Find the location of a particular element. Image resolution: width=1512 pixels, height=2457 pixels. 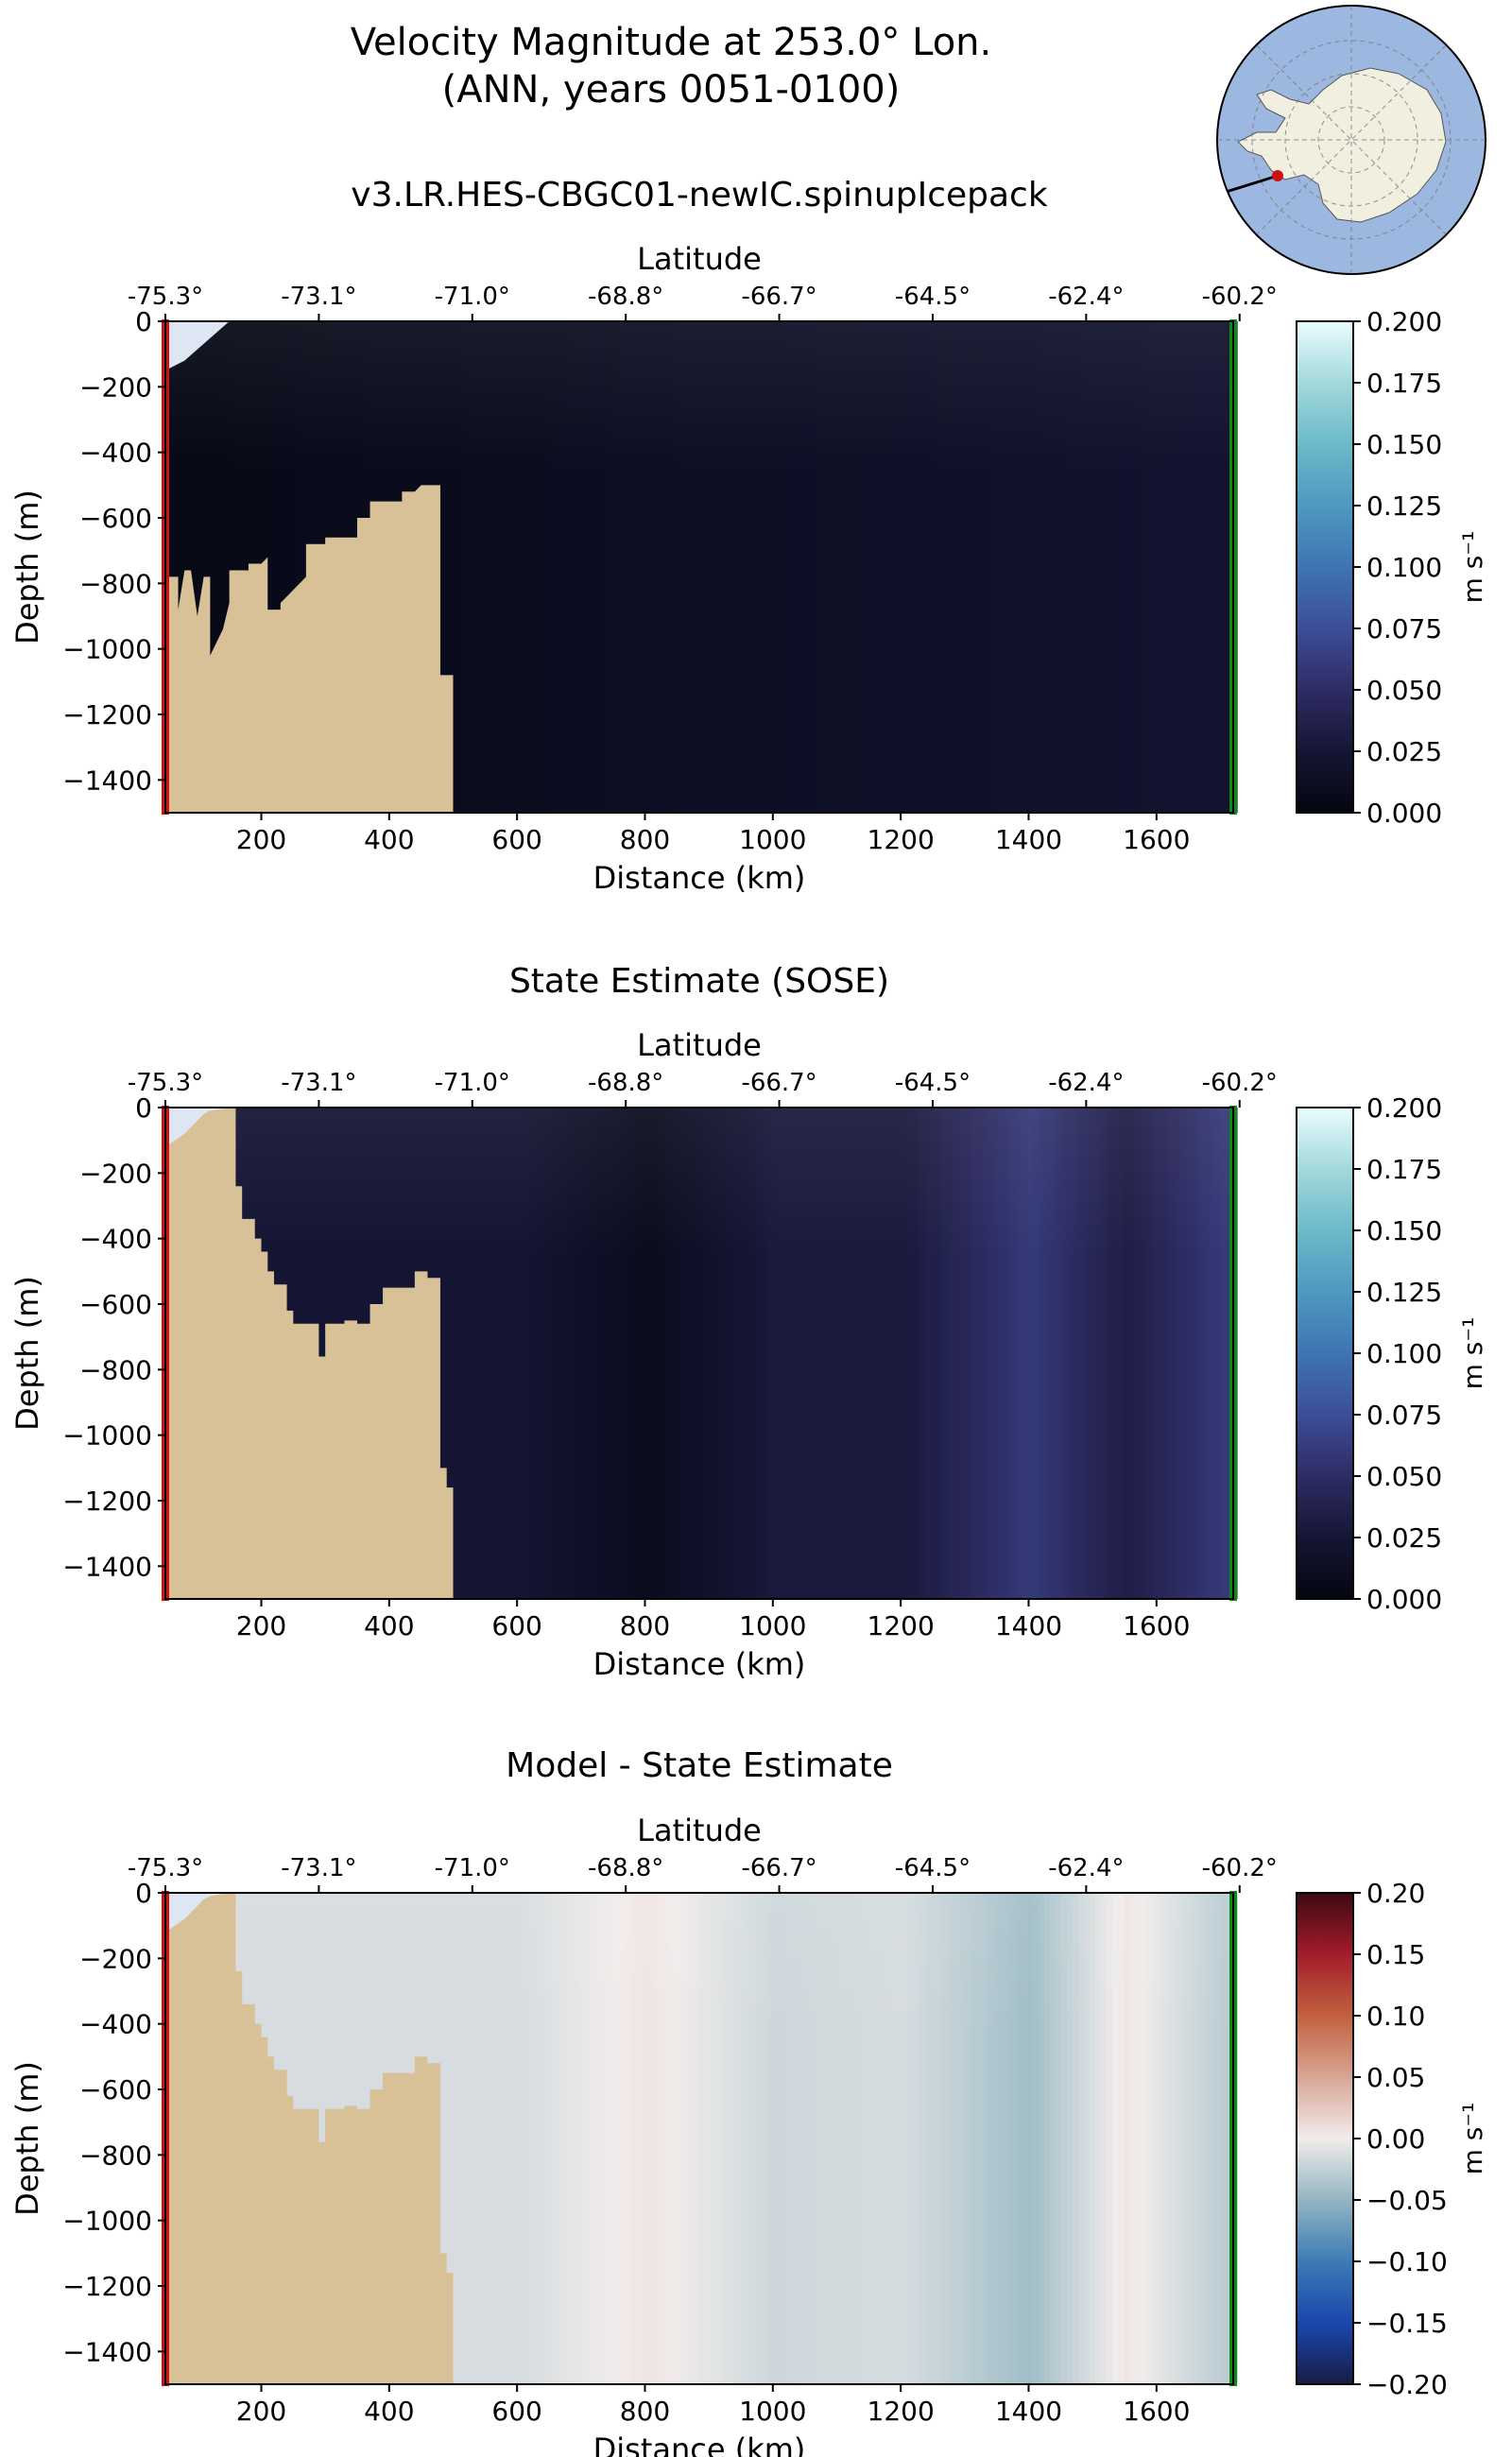

antarctica-polar-map-icon is located at coordinates (1351, 140).